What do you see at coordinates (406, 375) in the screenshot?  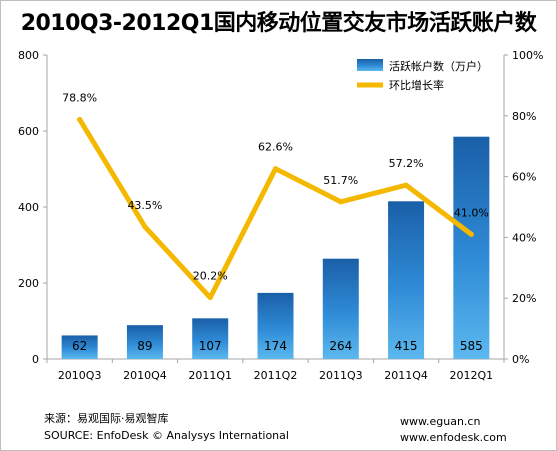 I see `x-tick-label: 2011Q4` at bounding box center [406, 375].